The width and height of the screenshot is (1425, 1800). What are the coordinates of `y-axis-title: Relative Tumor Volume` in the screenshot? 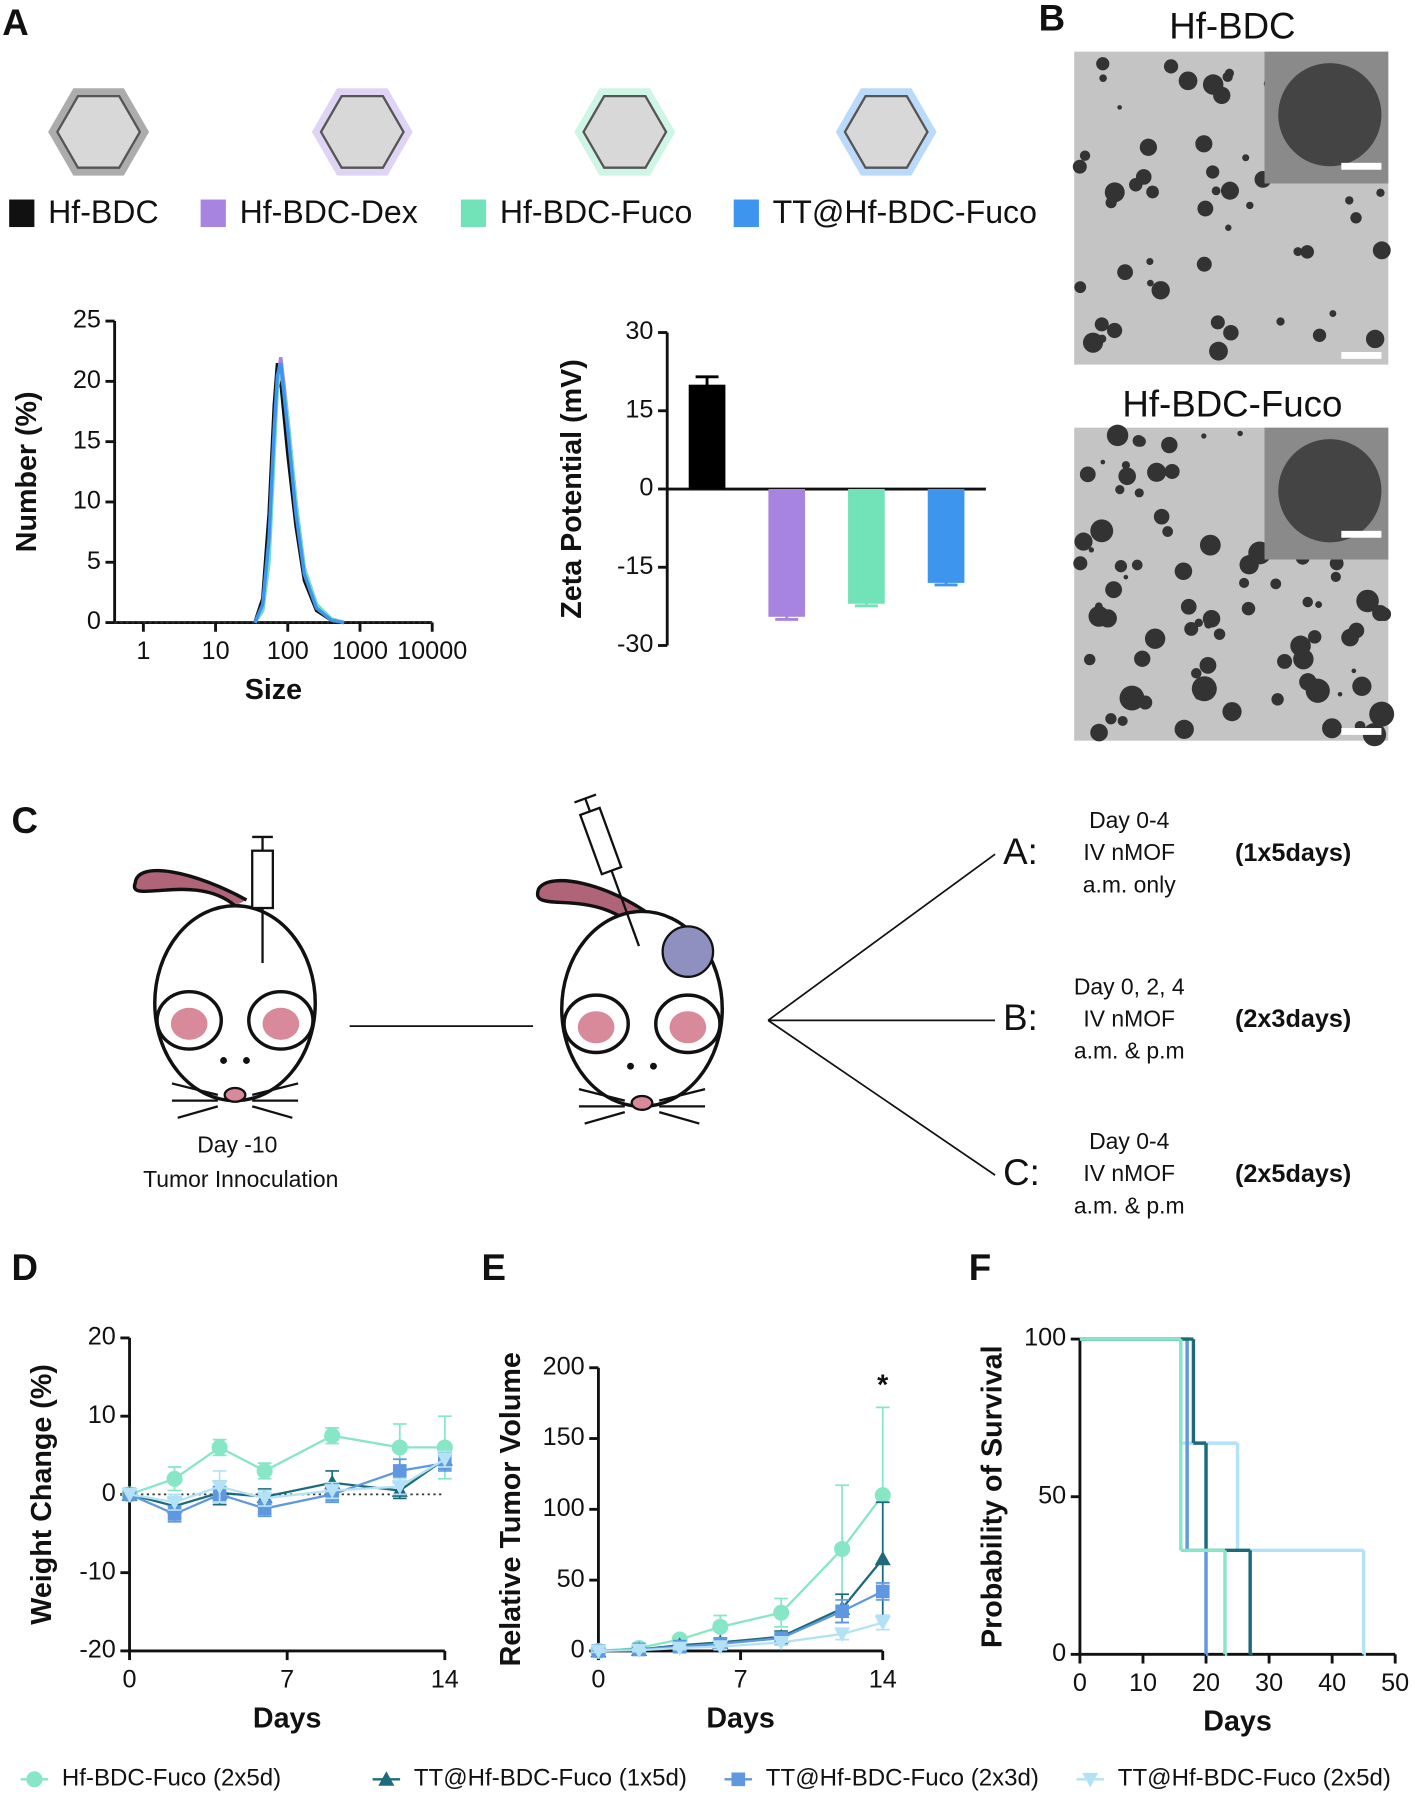 It's located at (511, 1509).